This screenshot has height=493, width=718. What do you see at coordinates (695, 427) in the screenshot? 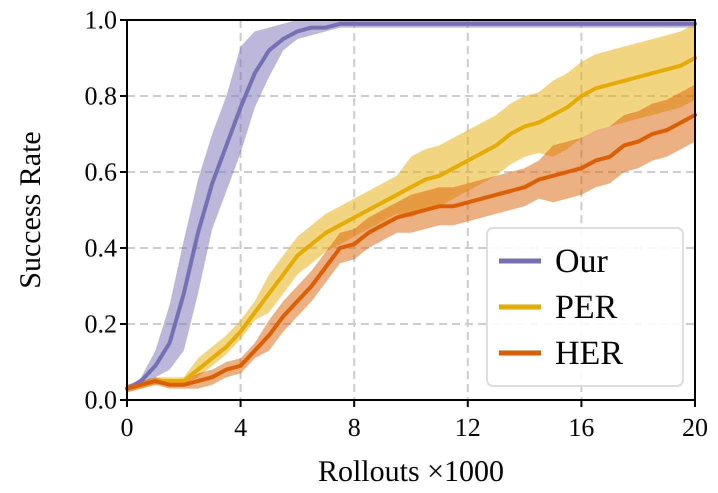
I see `x-tick-label: 20` at bounding box center [695, 427].